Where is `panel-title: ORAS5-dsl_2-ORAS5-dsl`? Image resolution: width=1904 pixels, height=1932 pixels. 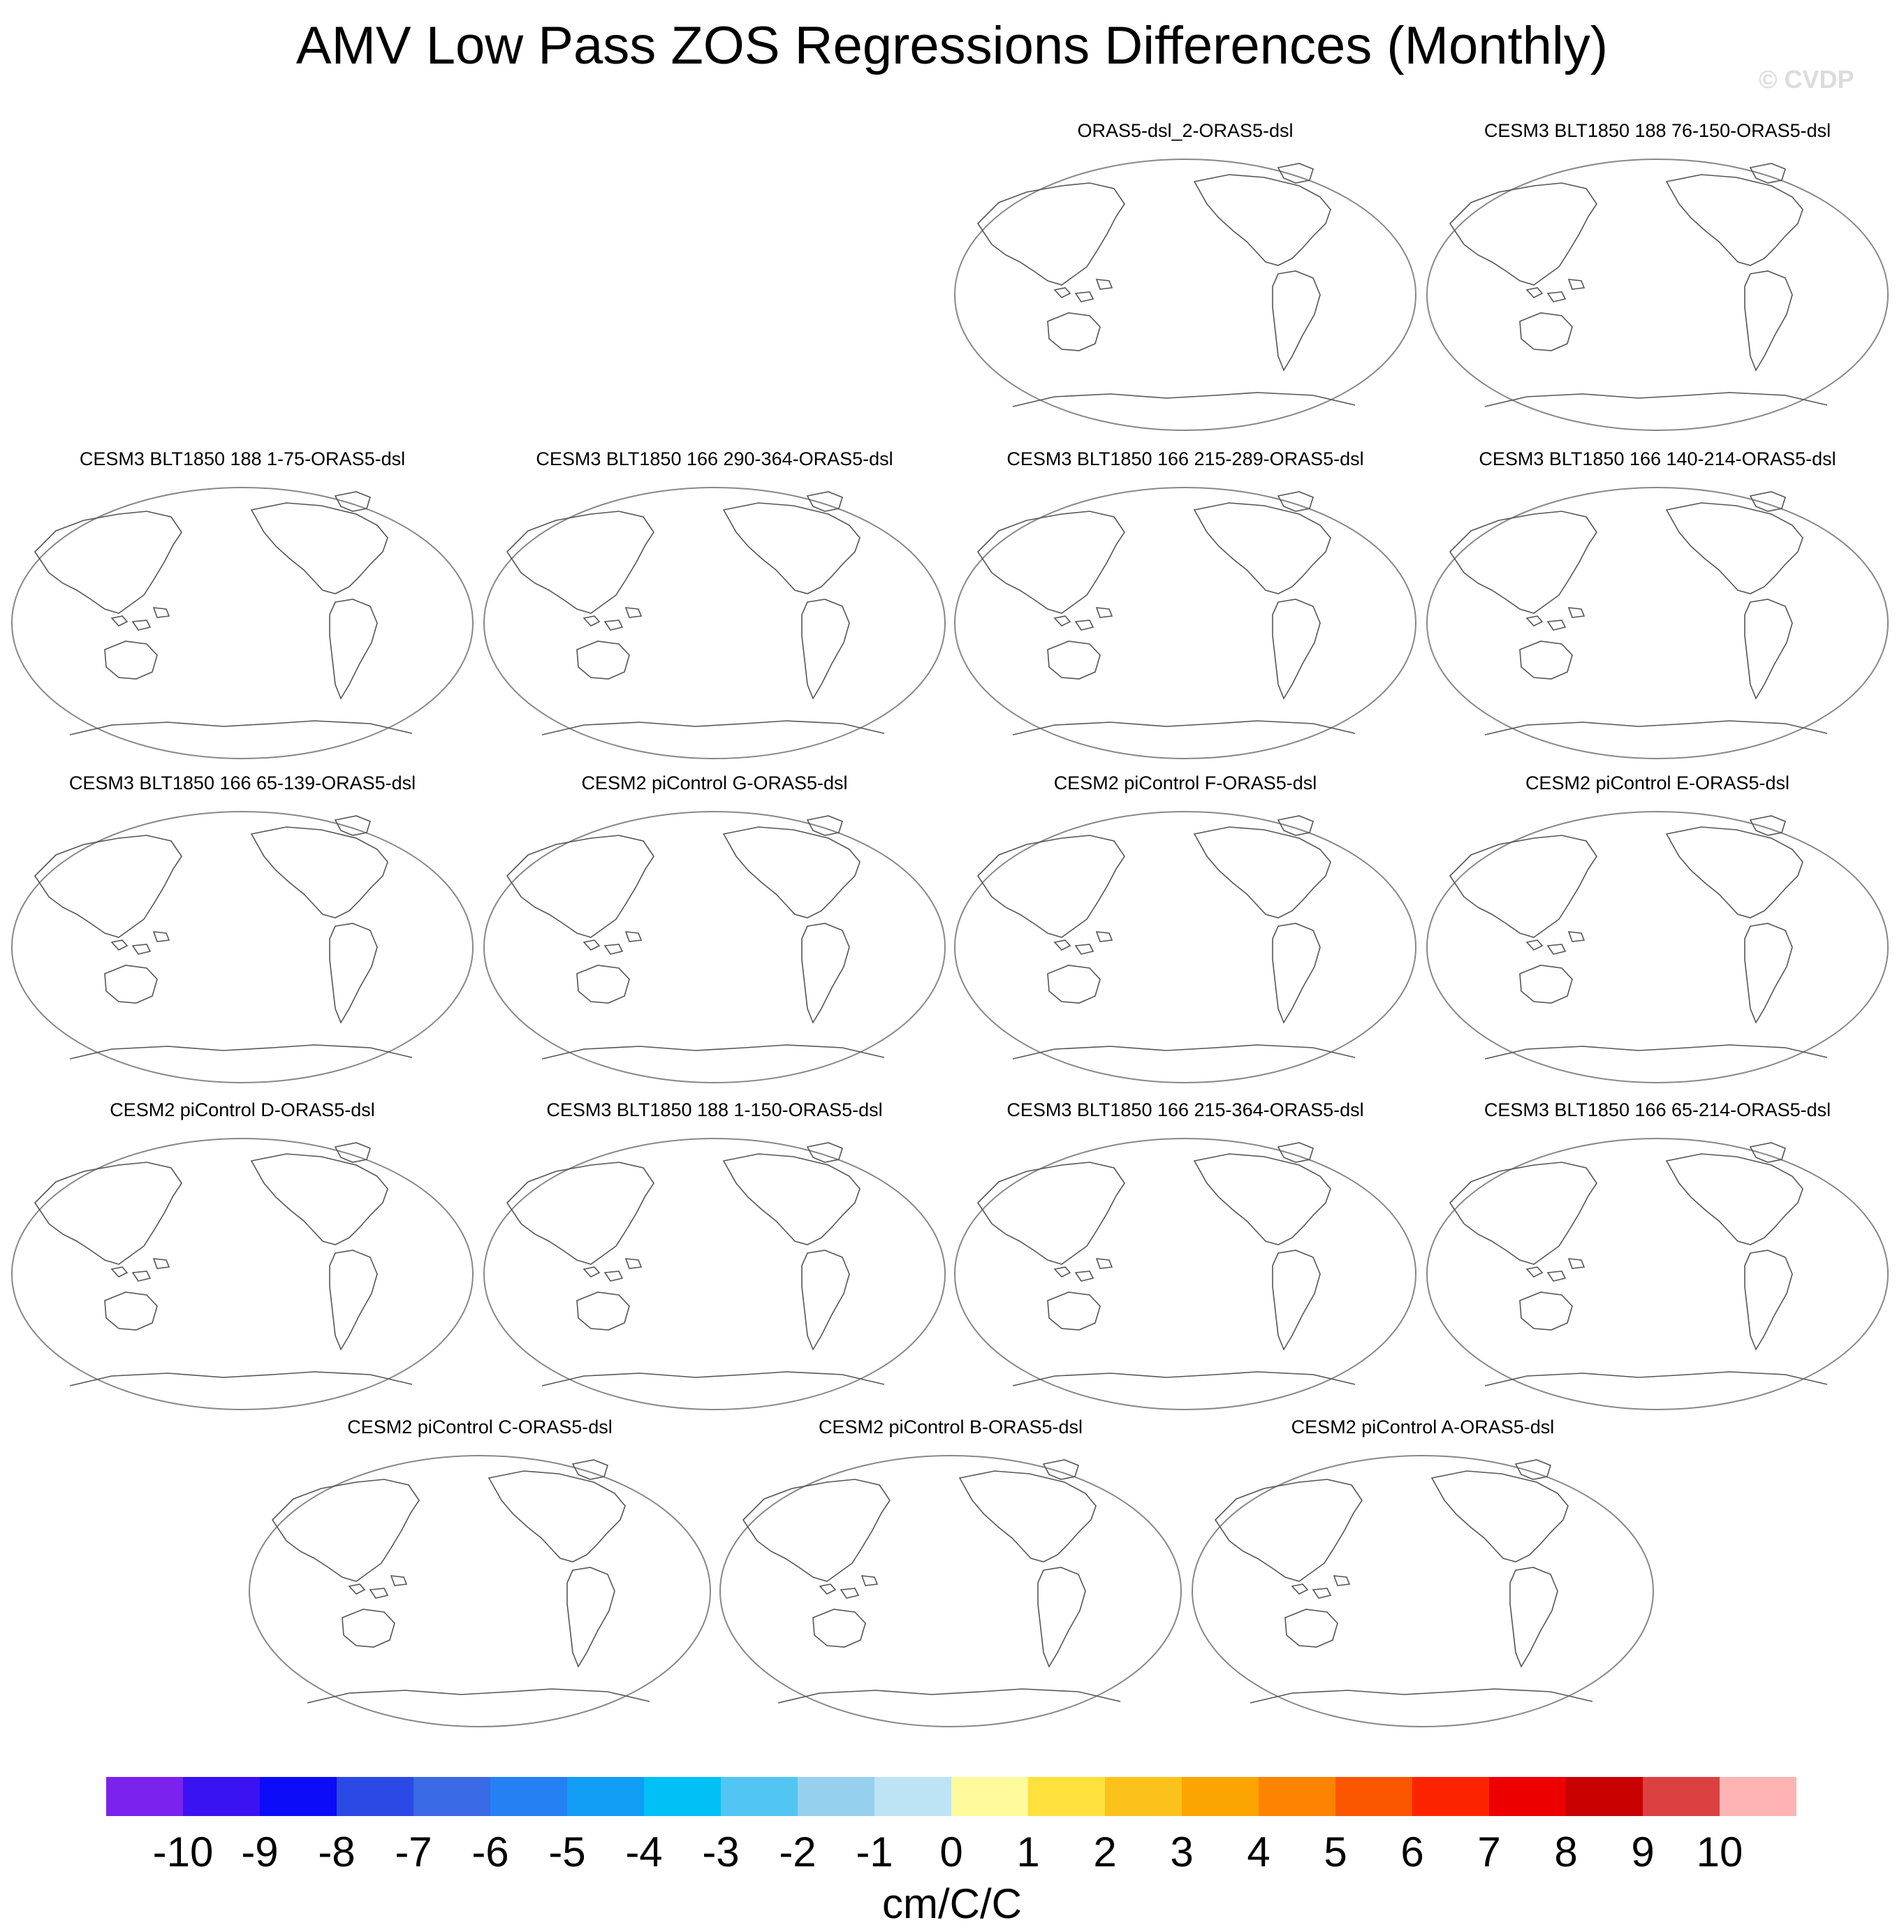 panel-title: ORAS5-dsl_2-ORAS5-dsl is located at coordinates (1185, 130).